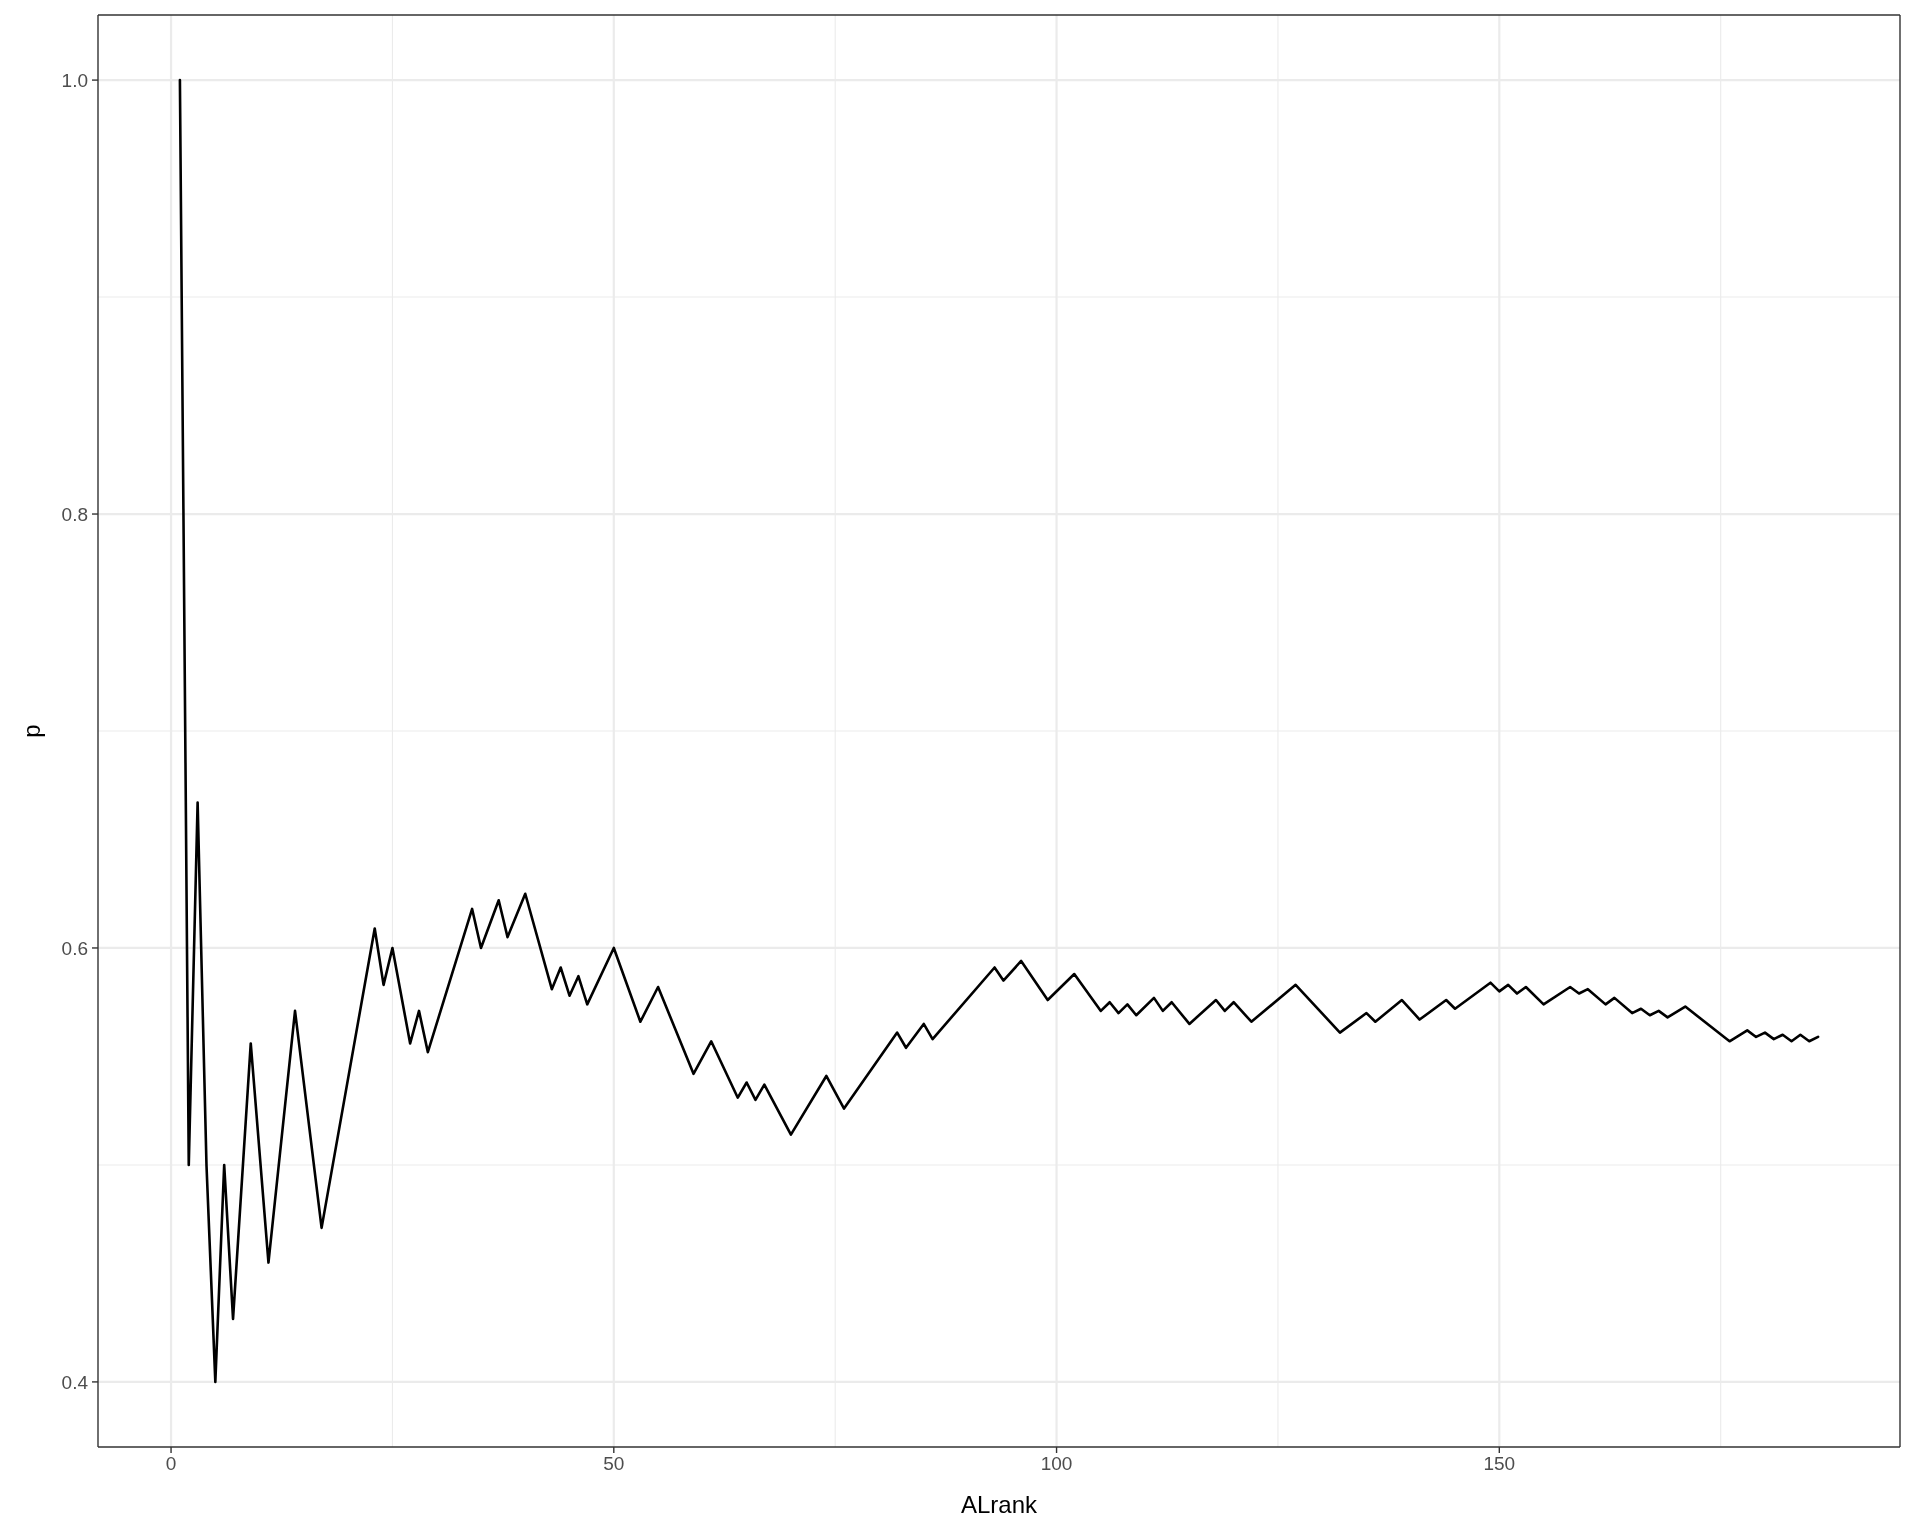  I want to click on x-axis-title: ALrank, so click(999, 1504).